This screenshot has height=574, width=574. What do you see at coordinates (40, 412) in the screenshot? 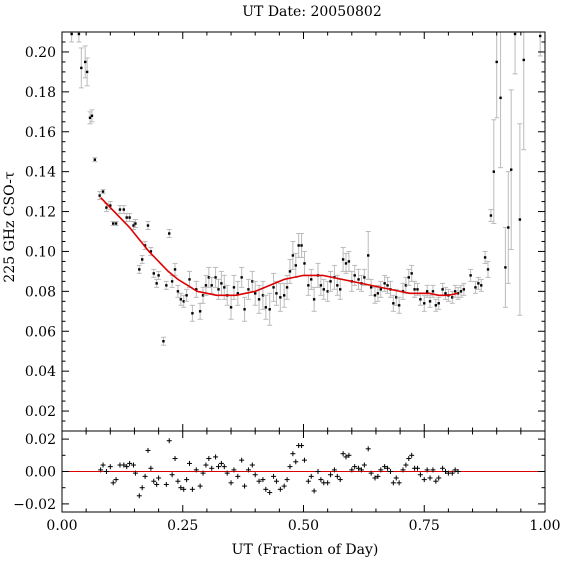
I see `y-tick-label: 0.02` at bounding box center [40, 412].